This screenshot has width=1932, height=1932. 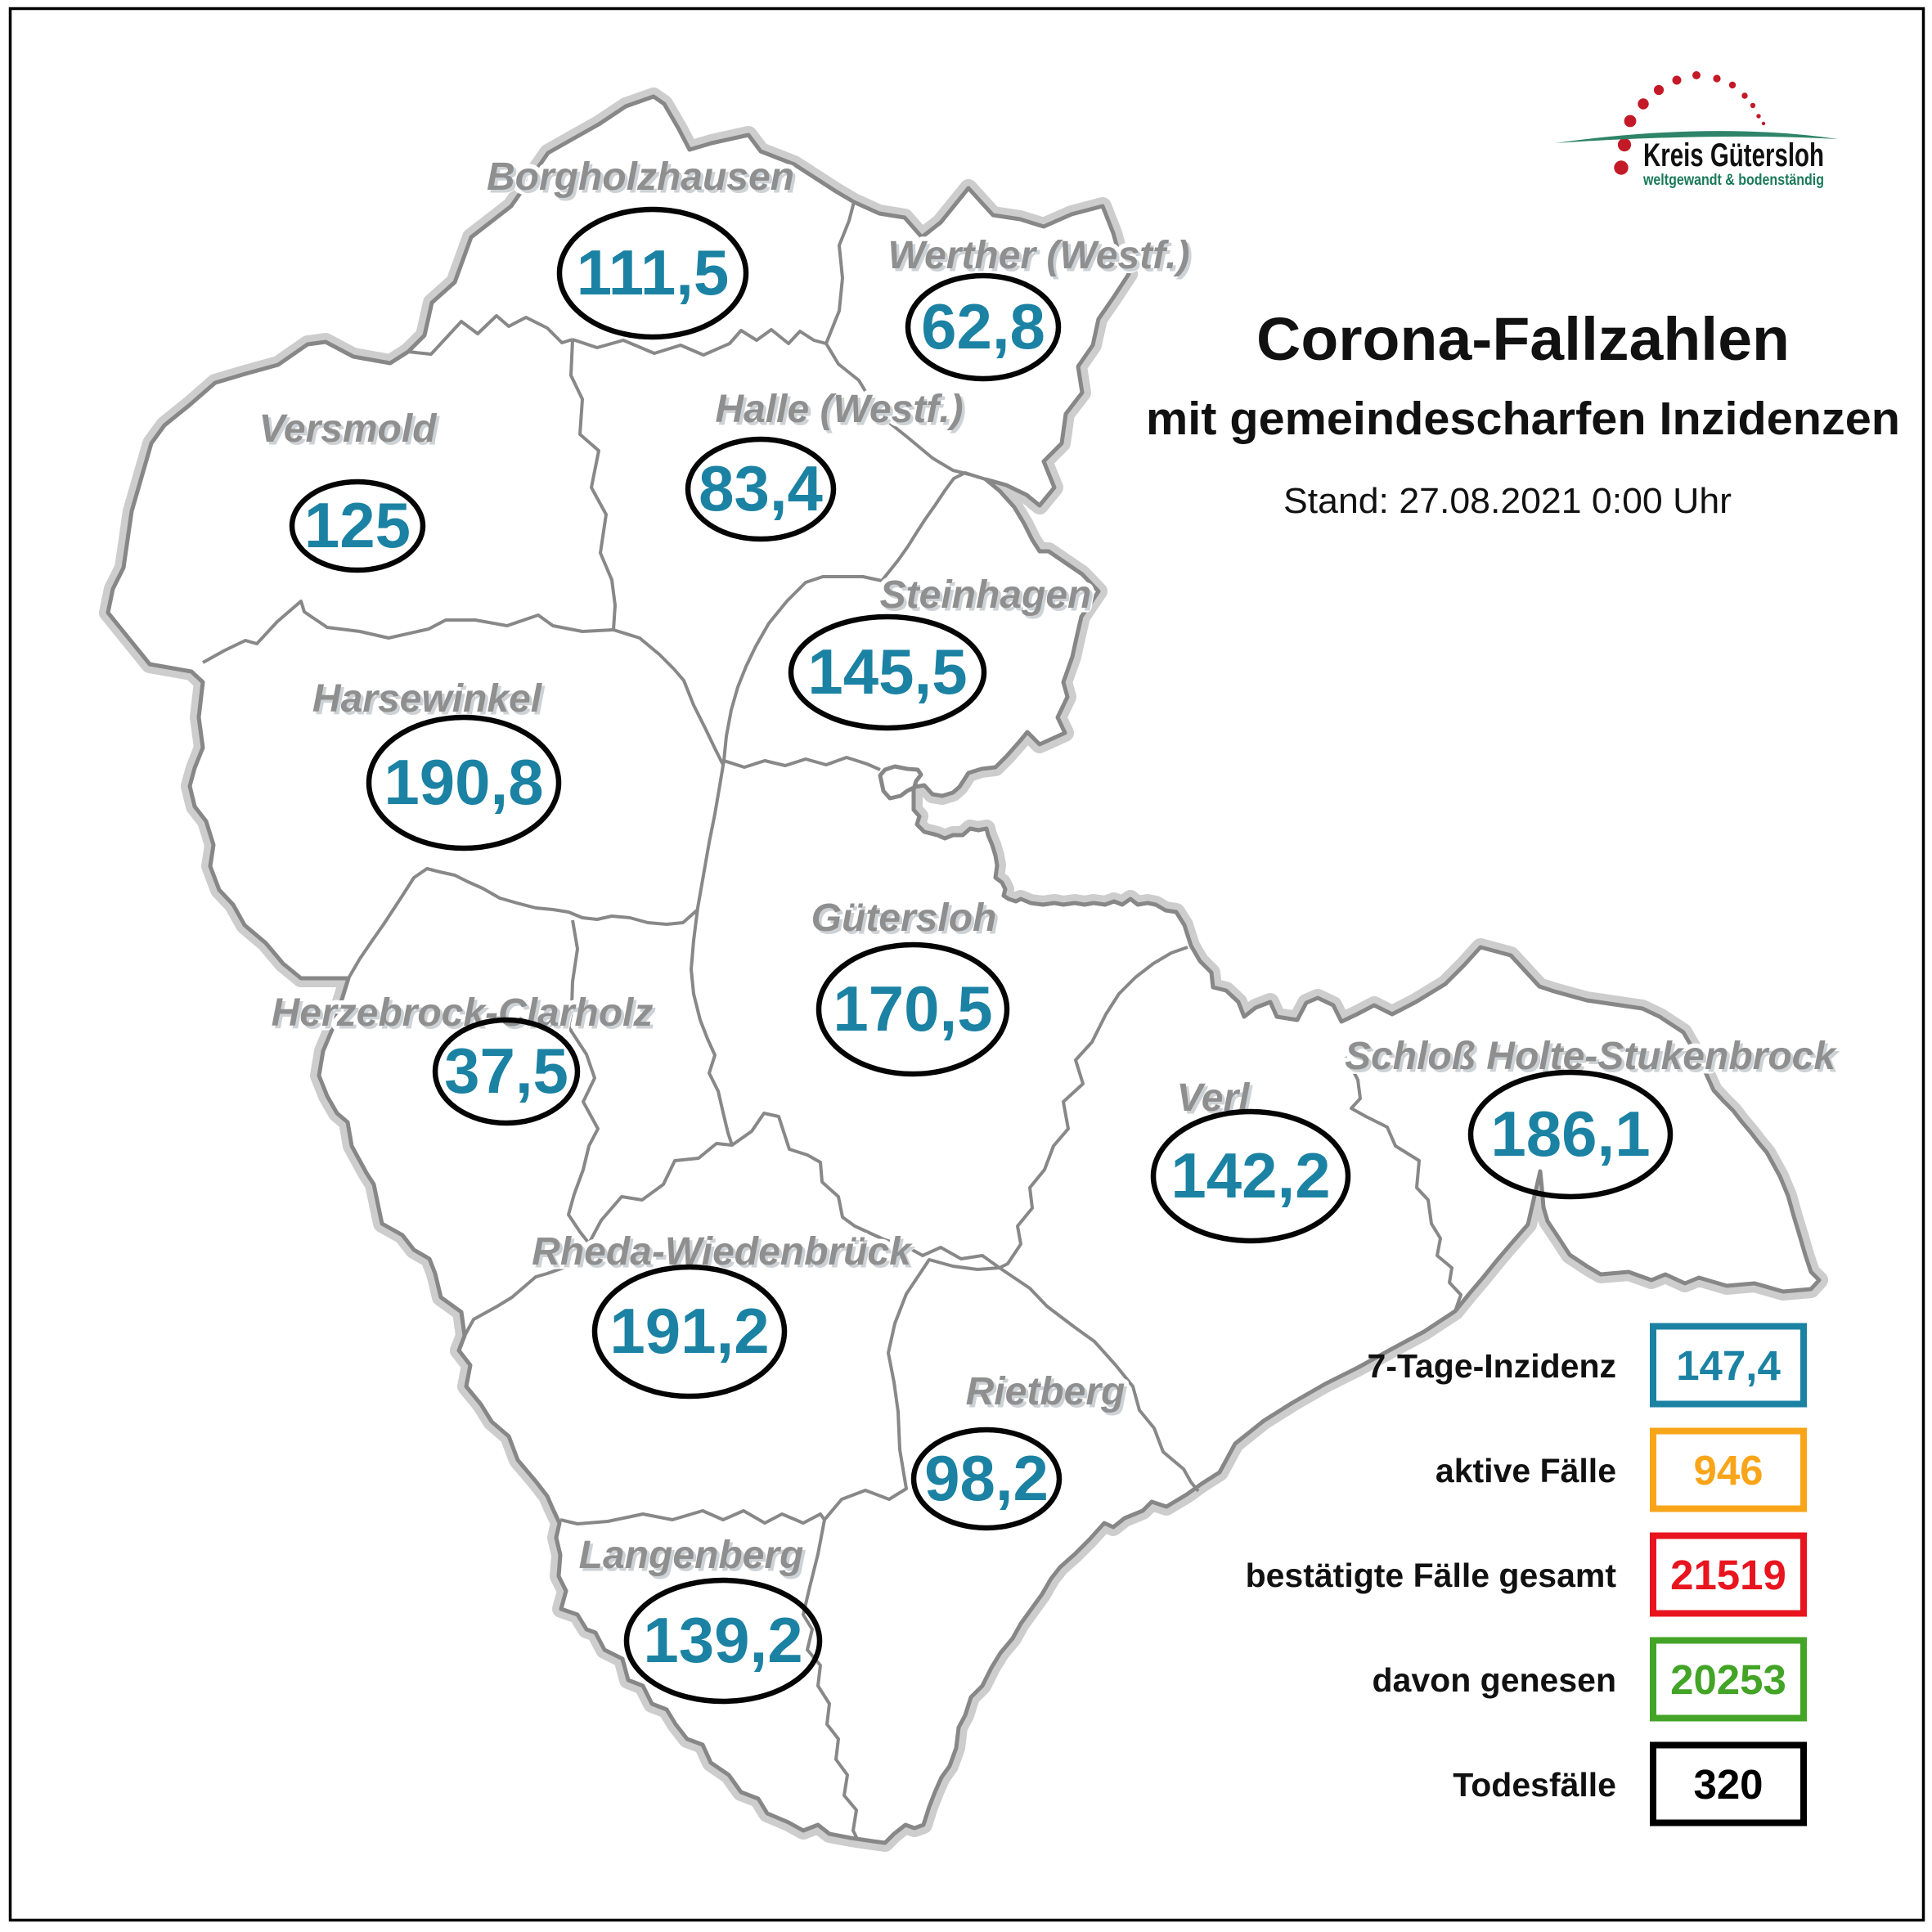 I want to click on svg-text: 62,8, so click(x=983, y=326).